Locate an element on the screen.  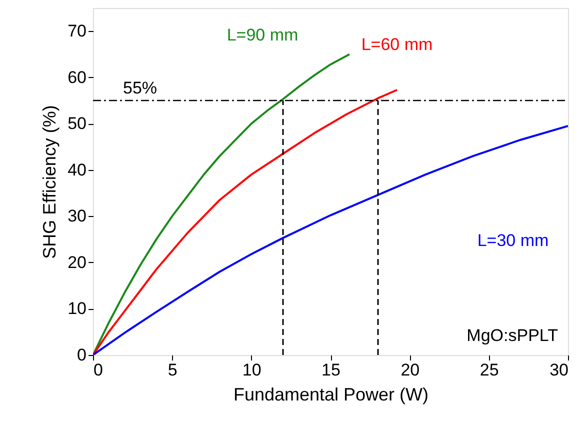
x-tick-label: 0 is located at coordinates (98, 370).